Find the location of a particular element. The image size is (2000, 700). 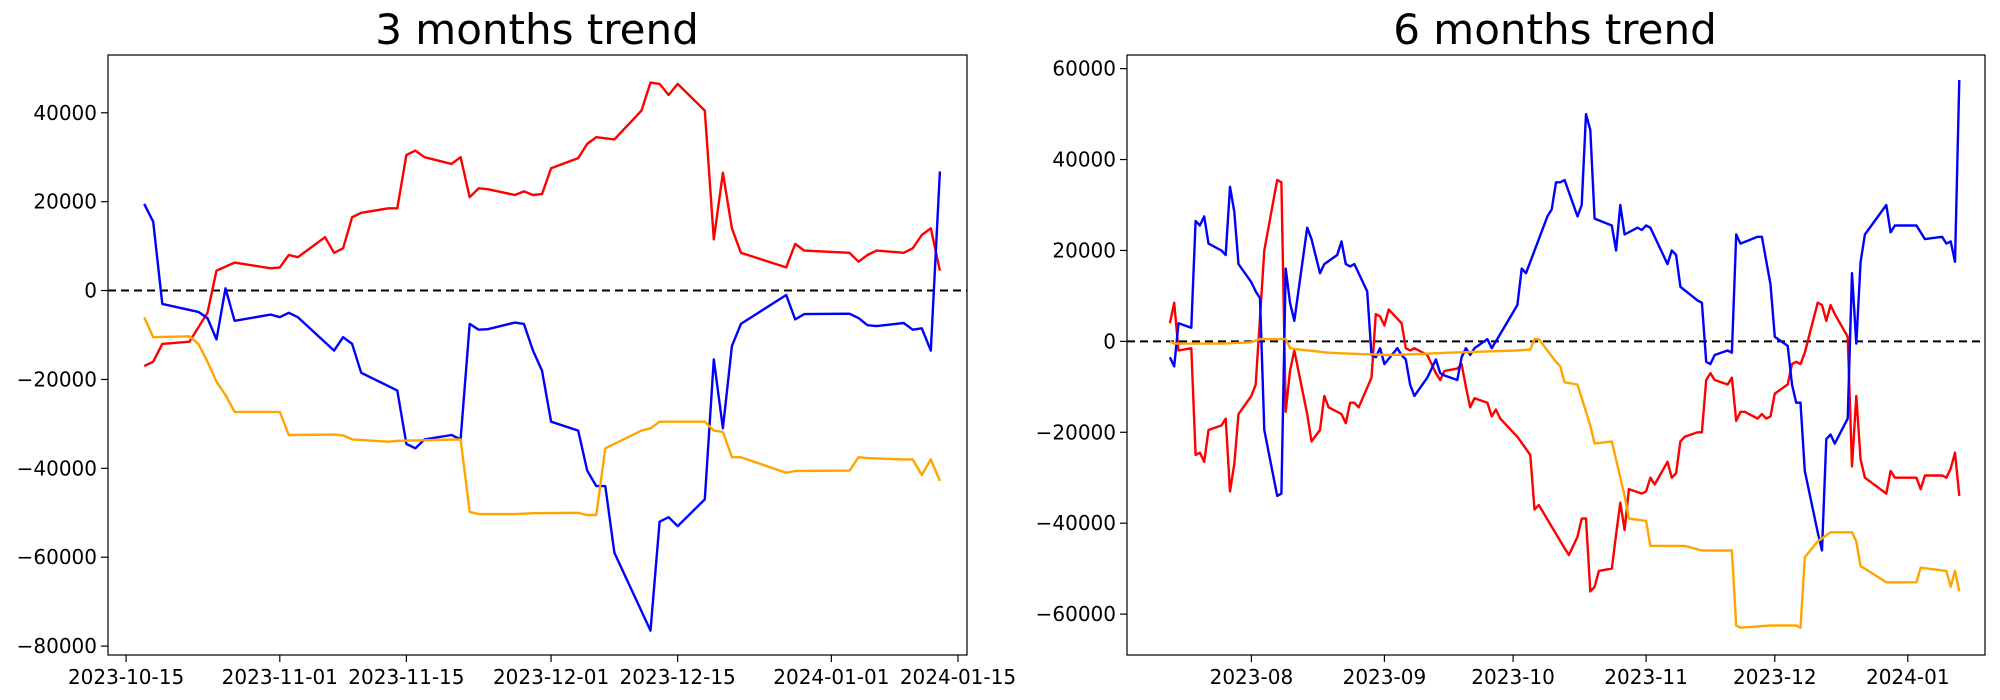

y-tick-label: 60000 is located at coordinates (1084, 69).